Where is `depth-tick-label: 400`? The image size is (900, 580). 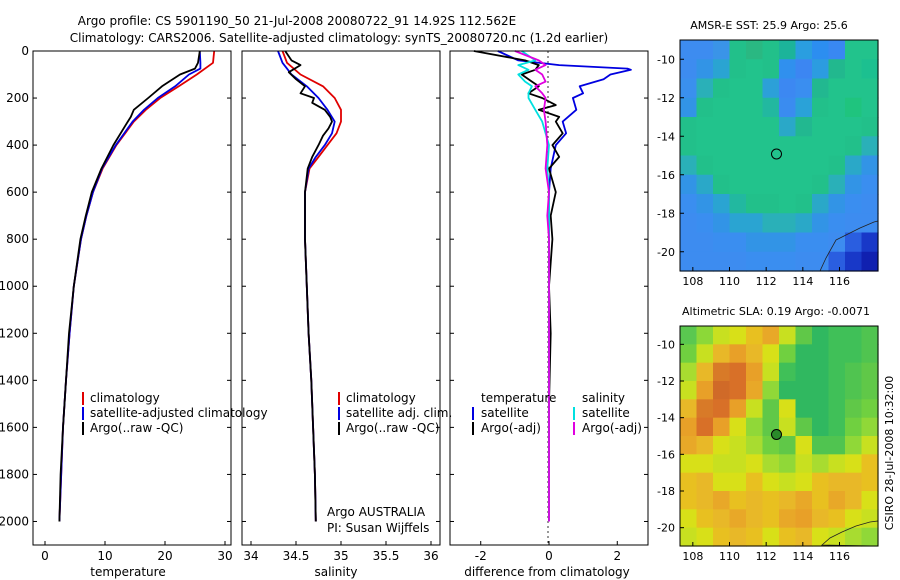 depth-tick-label: 400 is located at coordinates (17, 145).